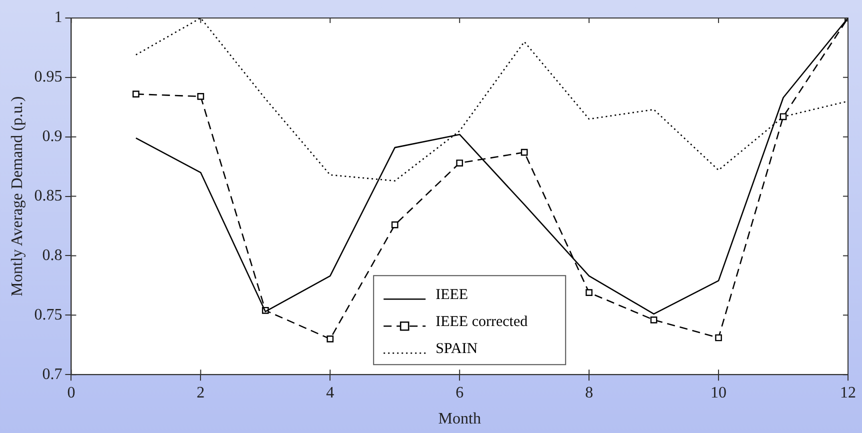 This screenshot has height=433, width=862. I want to click on y-axis-title: Montly Average Demand (p.u.), so click(17, 196).